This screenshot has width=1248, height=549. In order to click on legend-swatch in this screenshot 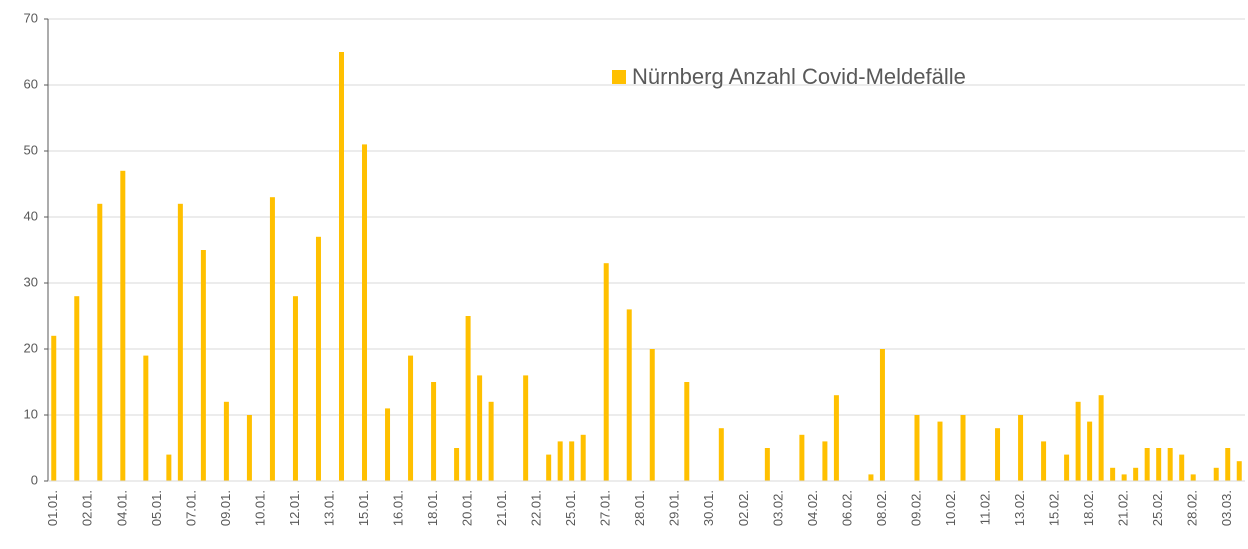, I will do `click(619, 77)`.